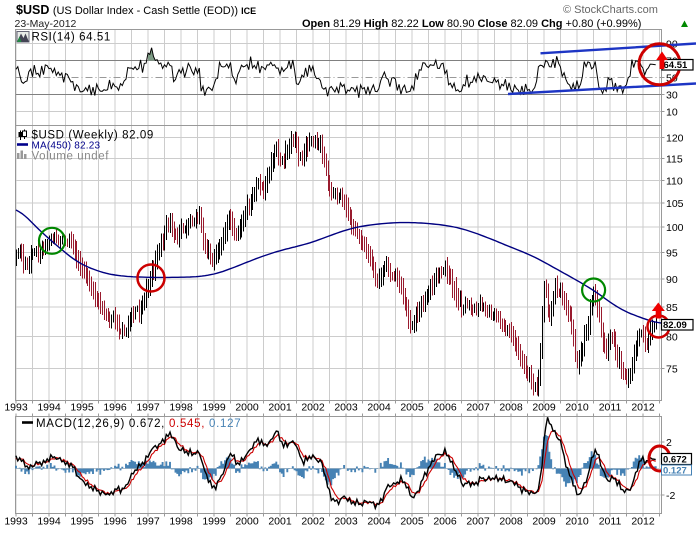 The height and width of the screenshot is (533, 696). What do you see at coordinates (672, 369) in the screenshot?
I see `svg-text: 75` at bounding box center [672, 369].